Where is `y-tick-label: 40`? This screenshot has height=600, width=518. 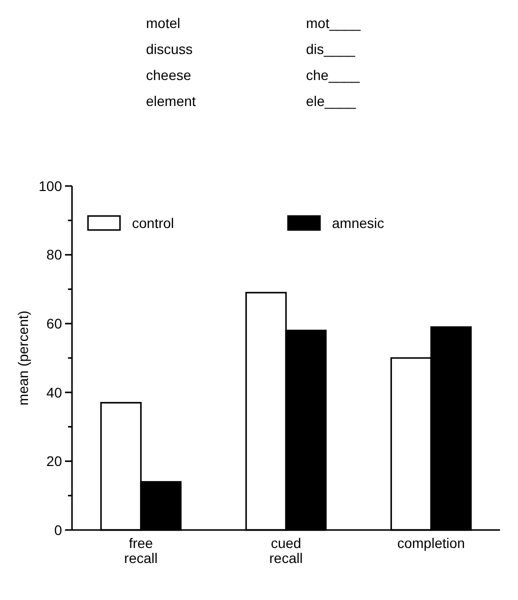 y-tick-label: 40 is located at coordinates (54, 392).